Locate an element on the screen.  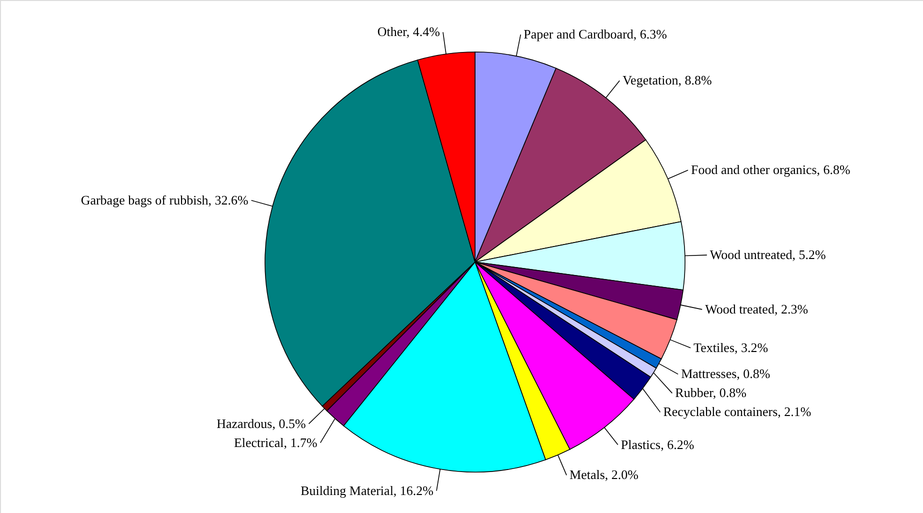
slice-label: Hazardous, 0.5% is located at coordinates (261, 423).